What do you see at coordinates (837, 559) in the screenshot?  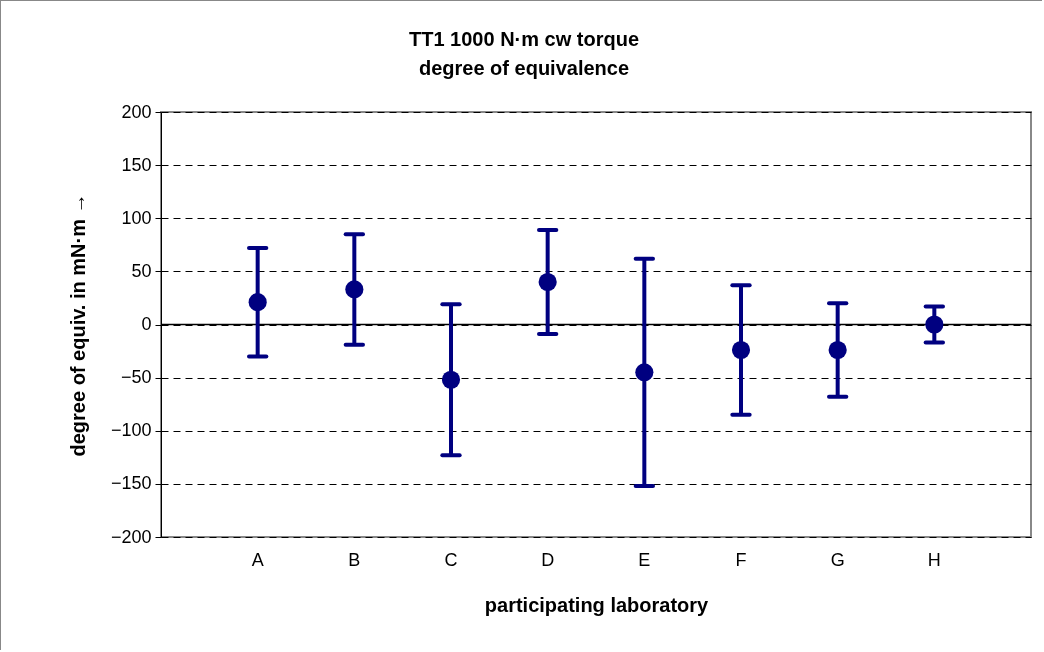 I see `x-tick-label: G` at bounding box center [837, 559].